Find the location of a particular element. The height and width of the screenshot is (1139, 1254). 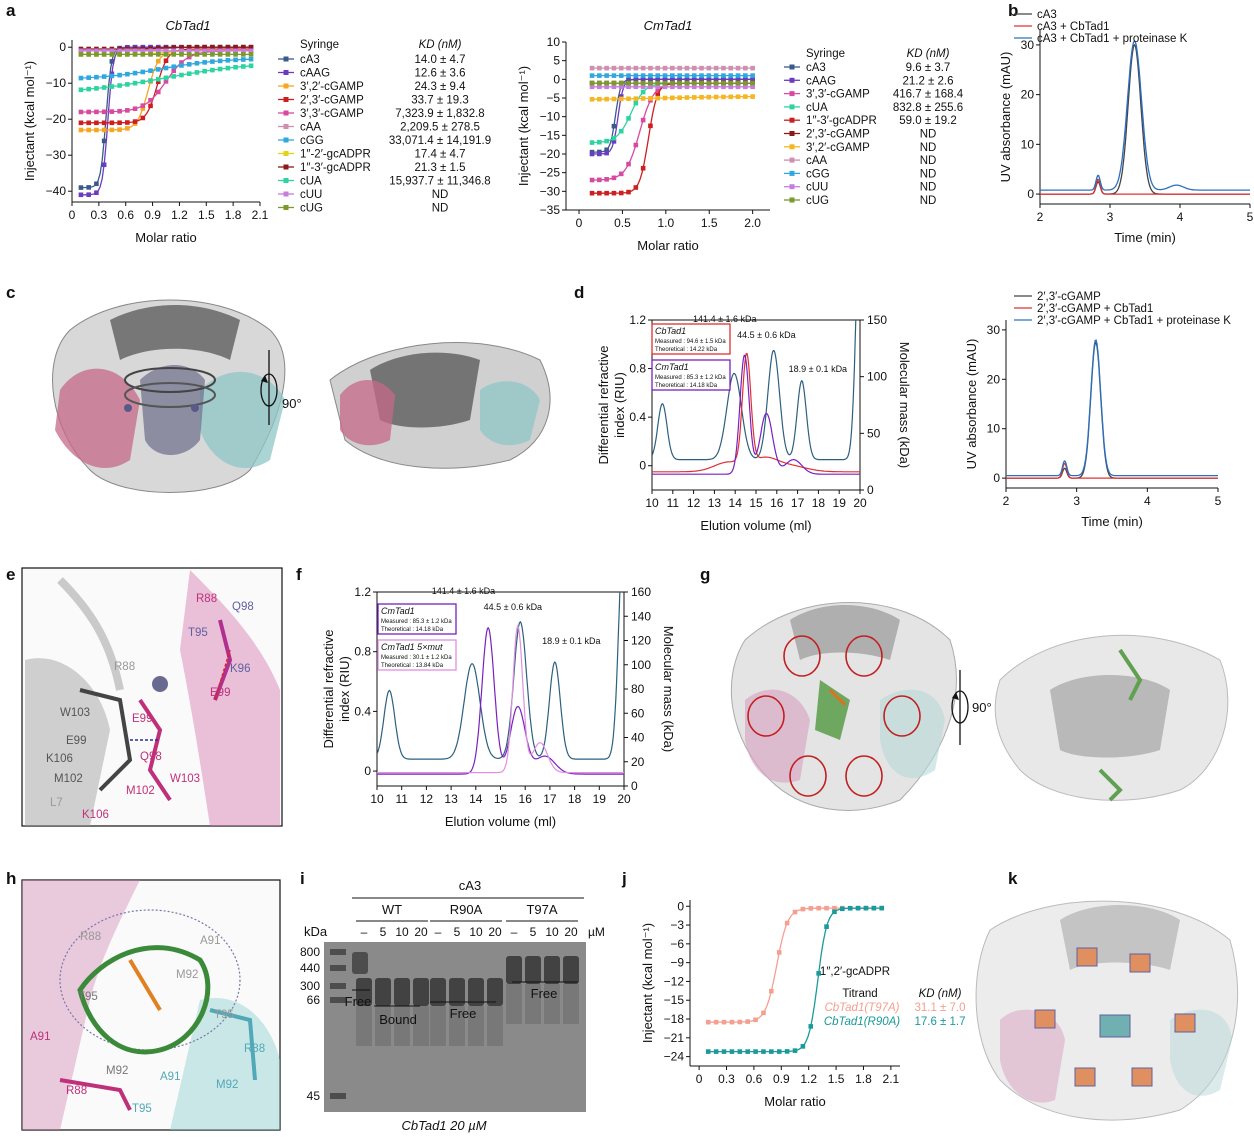

y-tick-label: 1.2 is located at coordinates (637, 320).